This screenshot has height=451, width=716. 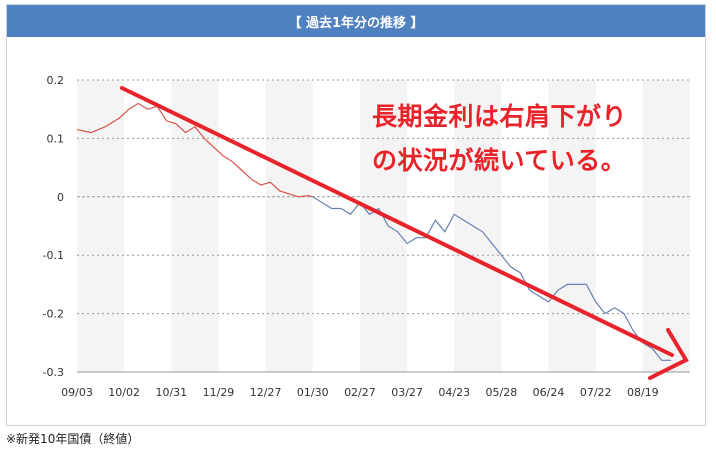 I want to click on x-tick-label: 03/27, so click(x=407, y=392).